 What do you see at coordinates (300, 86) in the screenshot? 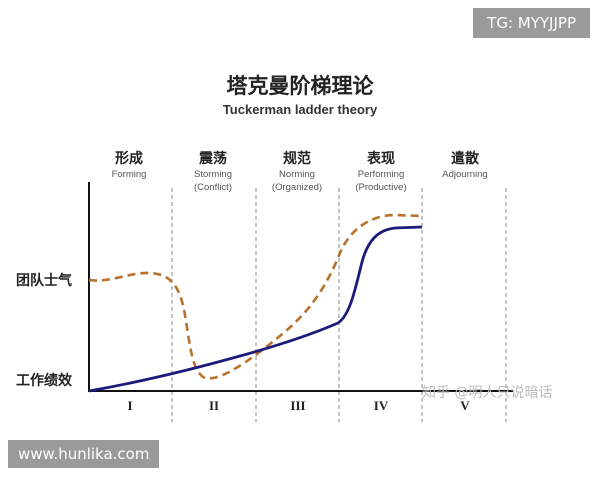
I see `diagram-title: 塔克曼阶梯理论` at bounding box center [300, 86].